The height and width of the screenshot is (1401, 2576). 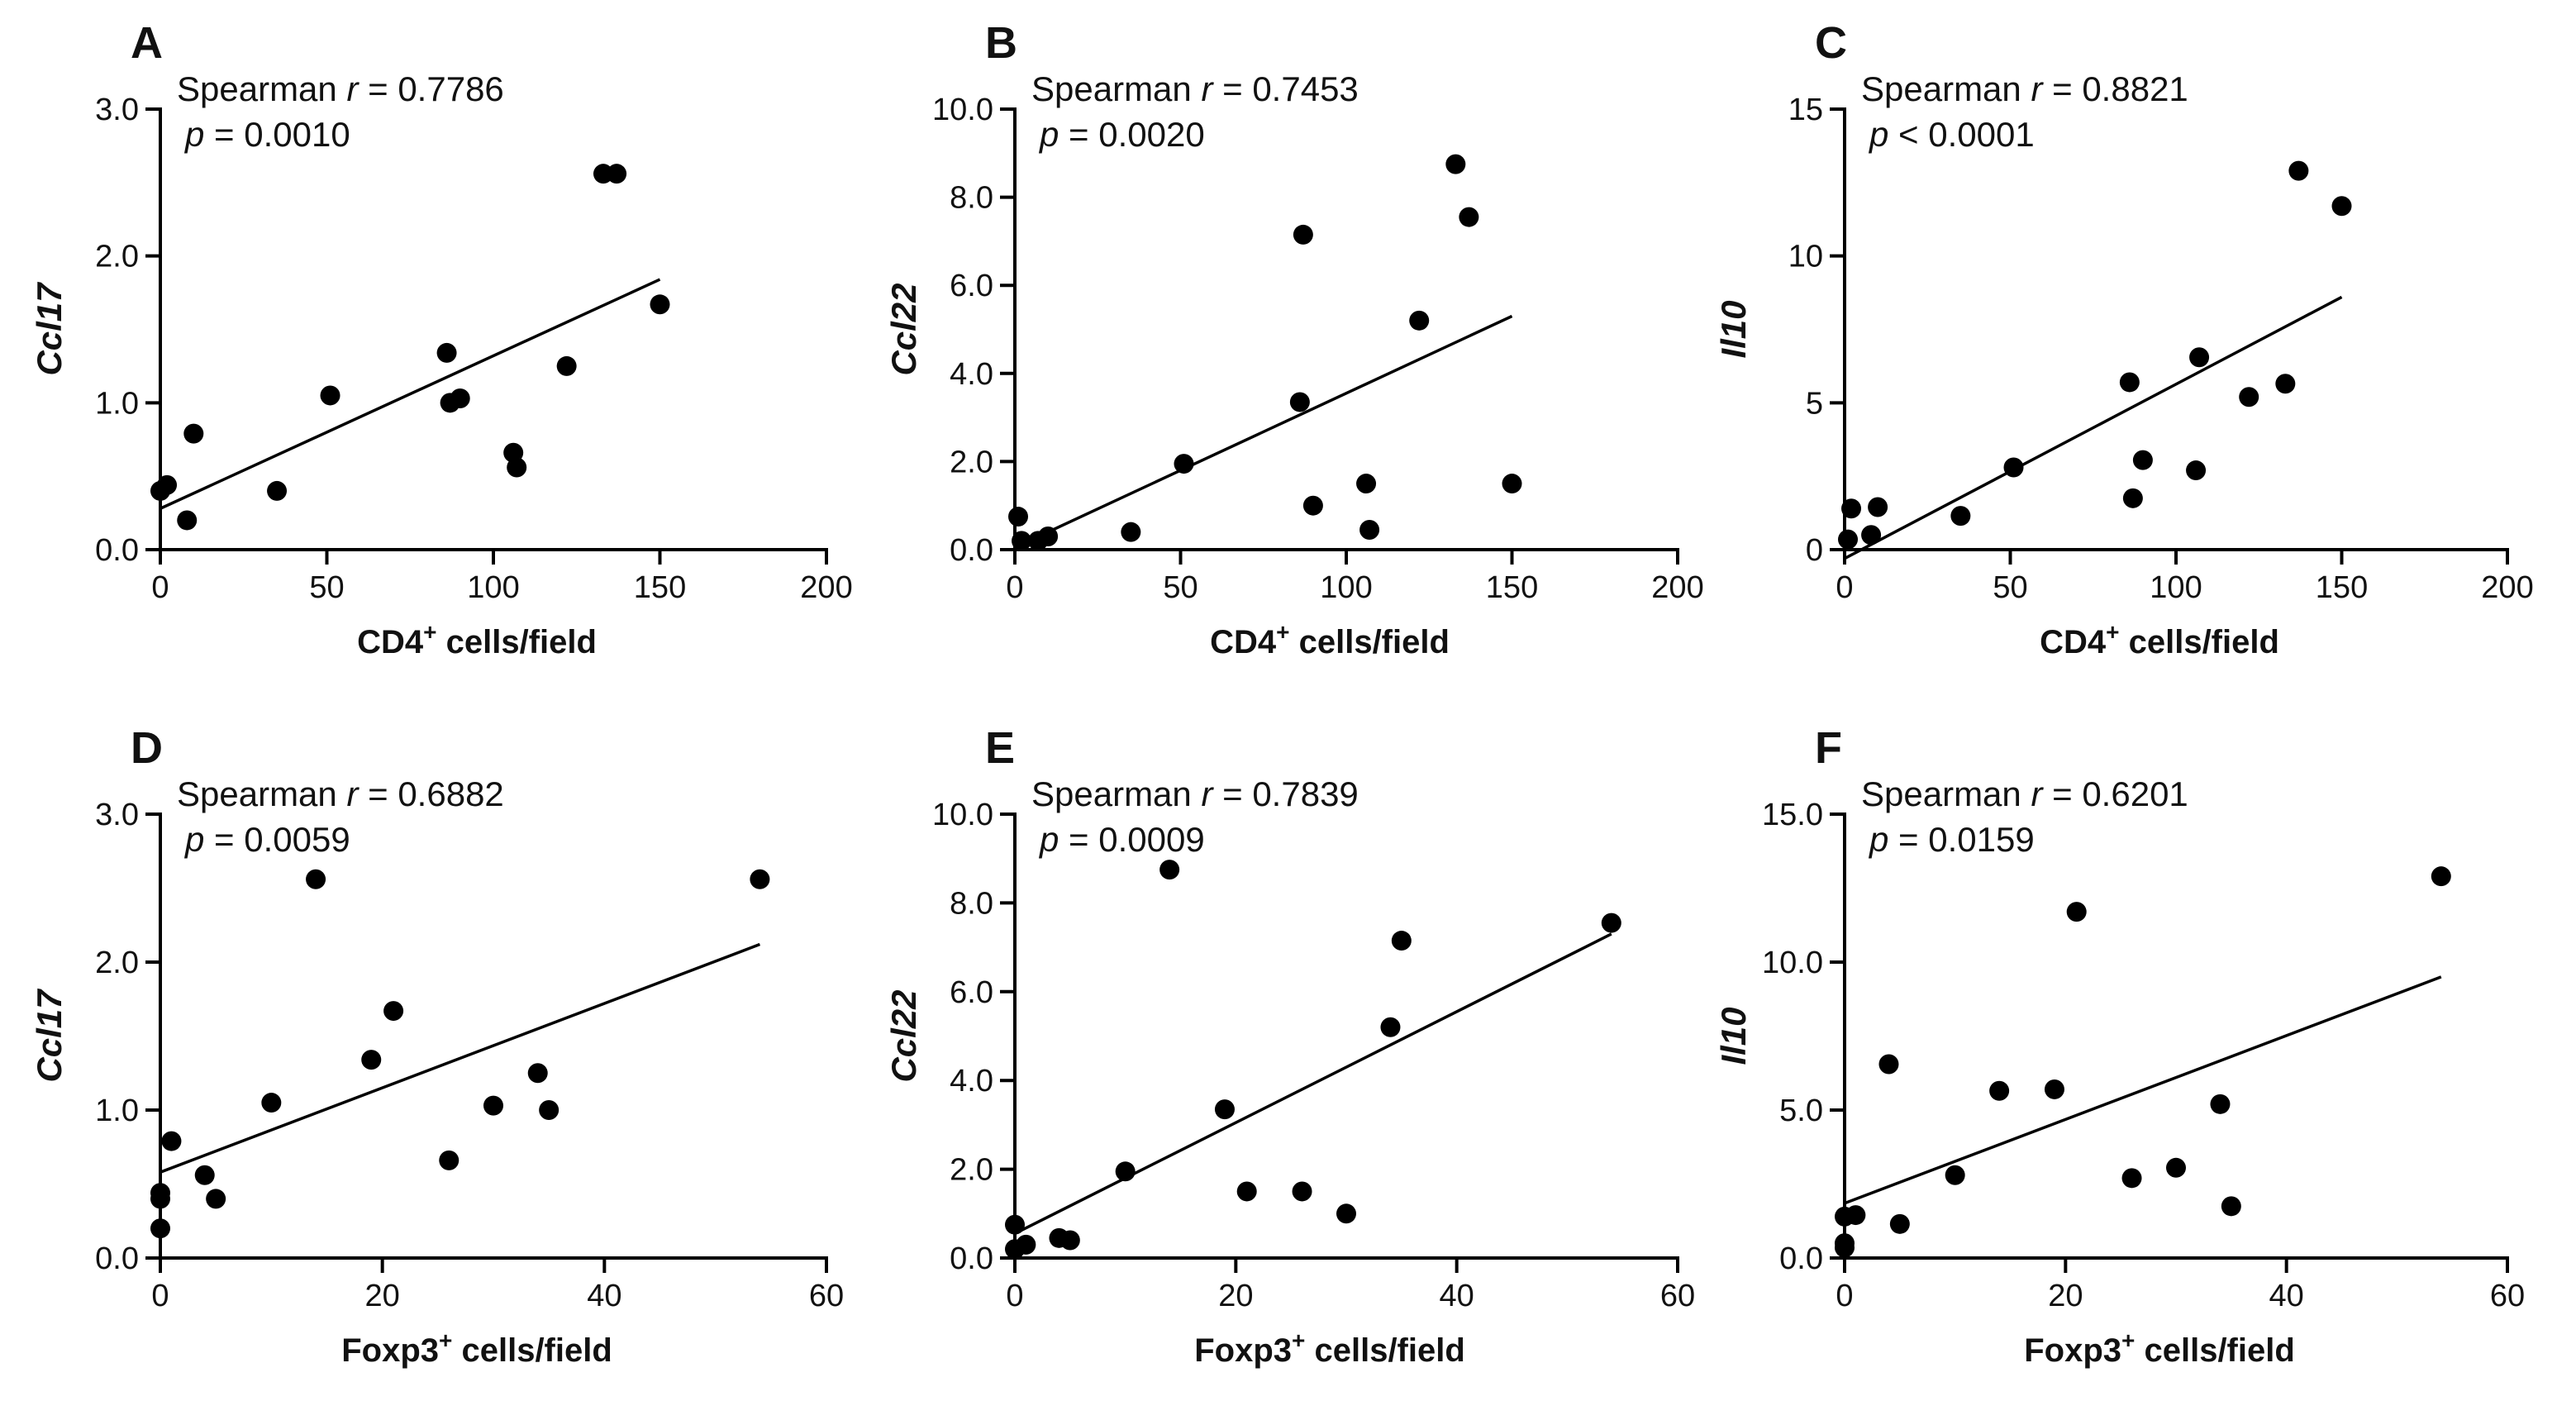 I want to click on spearman-r-text: Spearman r = 0.8821, so click(x=2025, y=88).